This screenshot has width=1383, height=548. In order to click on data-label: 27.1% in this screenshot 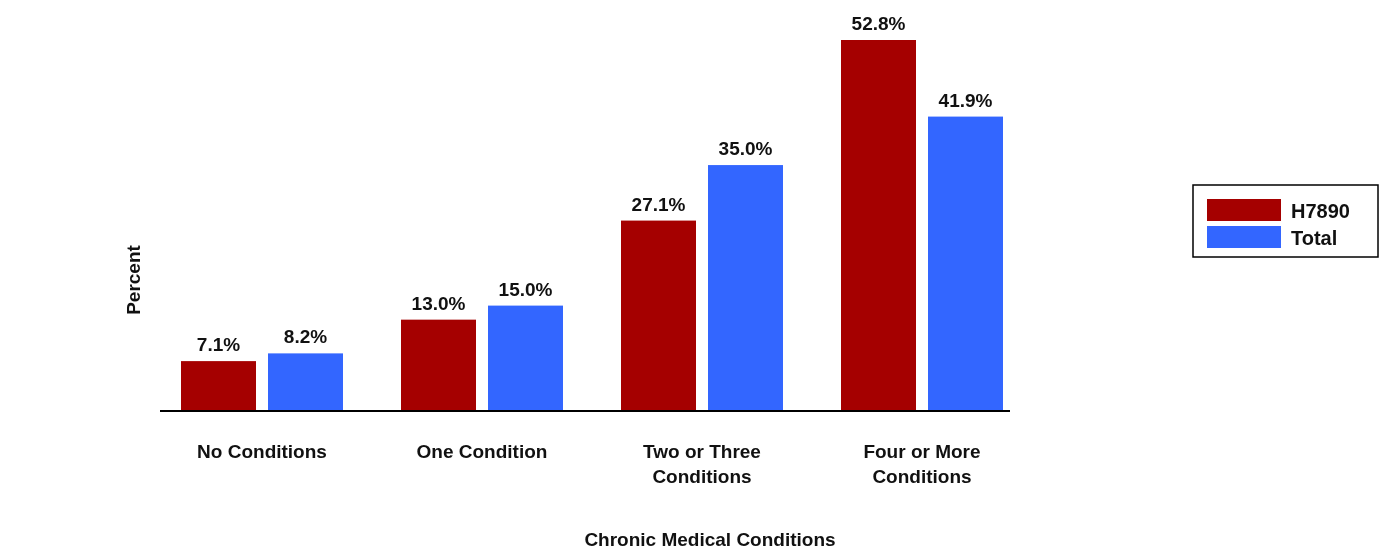, I will do `click(658, 204)`.